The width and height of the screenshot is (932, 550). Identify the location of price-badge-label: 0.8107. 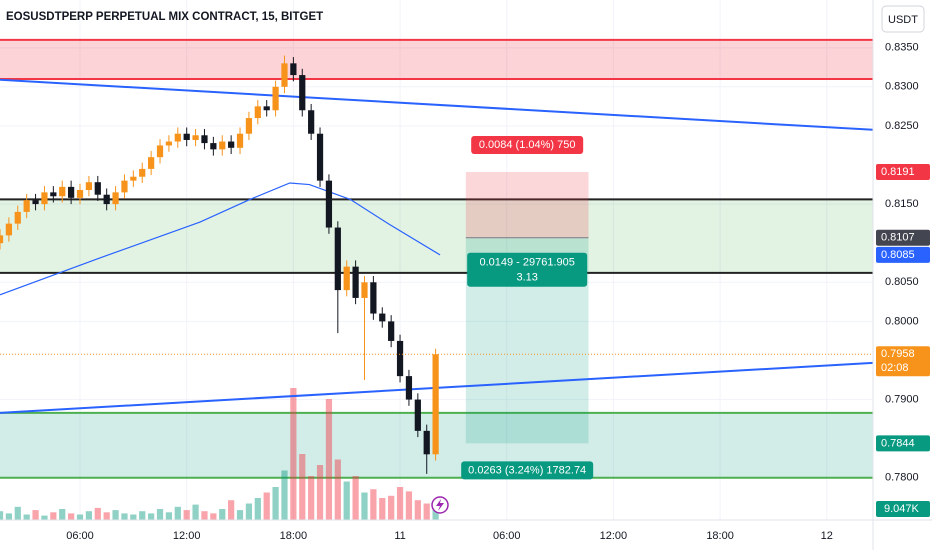
(898, 238).